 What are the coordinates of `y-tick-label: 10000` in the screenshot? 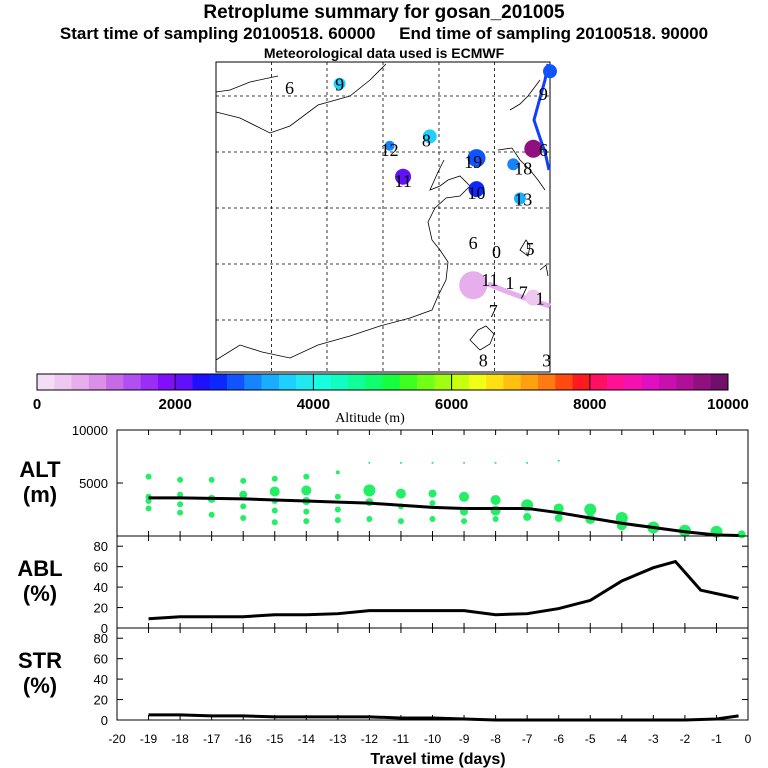 It's located at (90, 430).